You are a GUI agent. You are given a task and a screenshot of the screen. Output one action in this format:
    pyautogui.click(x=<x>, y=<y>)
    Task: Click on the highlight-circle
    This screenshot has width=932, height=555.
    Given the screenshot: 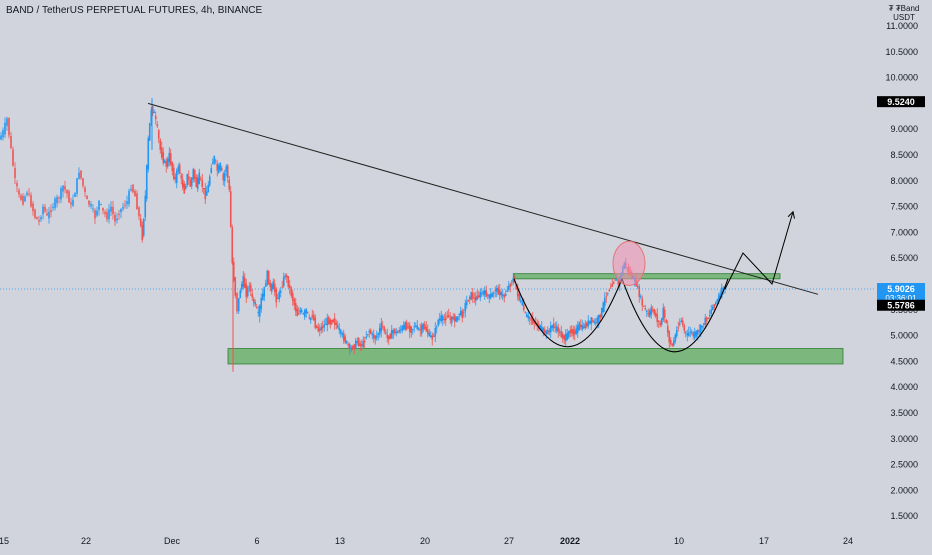 What is the action you would take?
    pyautogui.click(x=629, y=263)
    